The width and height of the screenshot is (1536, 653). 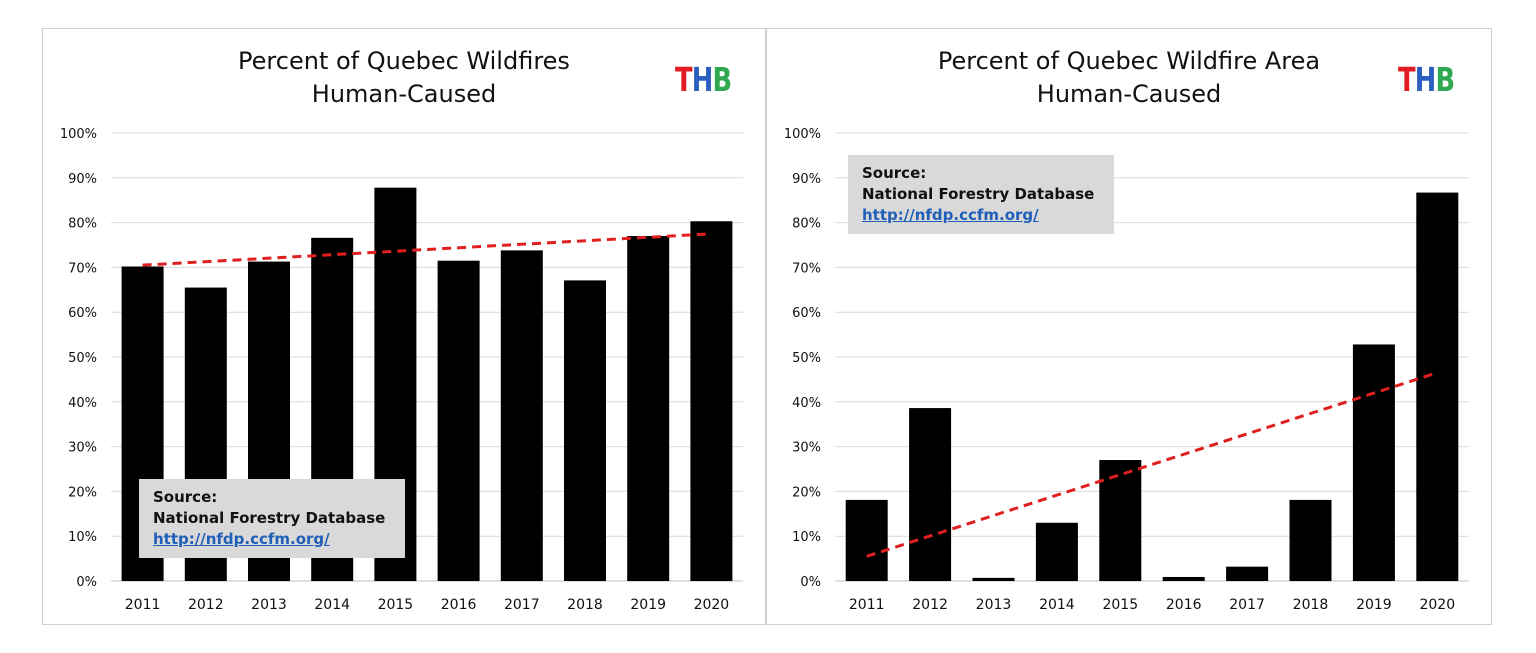 What do you see at coordinates (930, 494) in the screenshot?
I see `bar-2012` at bounding box center [930, 494].